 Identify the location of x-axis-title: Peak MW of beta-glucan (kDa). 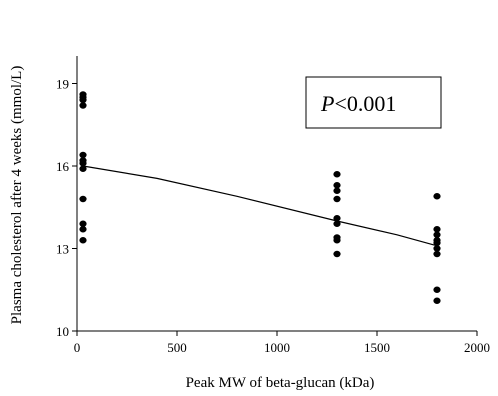
(280, 383).